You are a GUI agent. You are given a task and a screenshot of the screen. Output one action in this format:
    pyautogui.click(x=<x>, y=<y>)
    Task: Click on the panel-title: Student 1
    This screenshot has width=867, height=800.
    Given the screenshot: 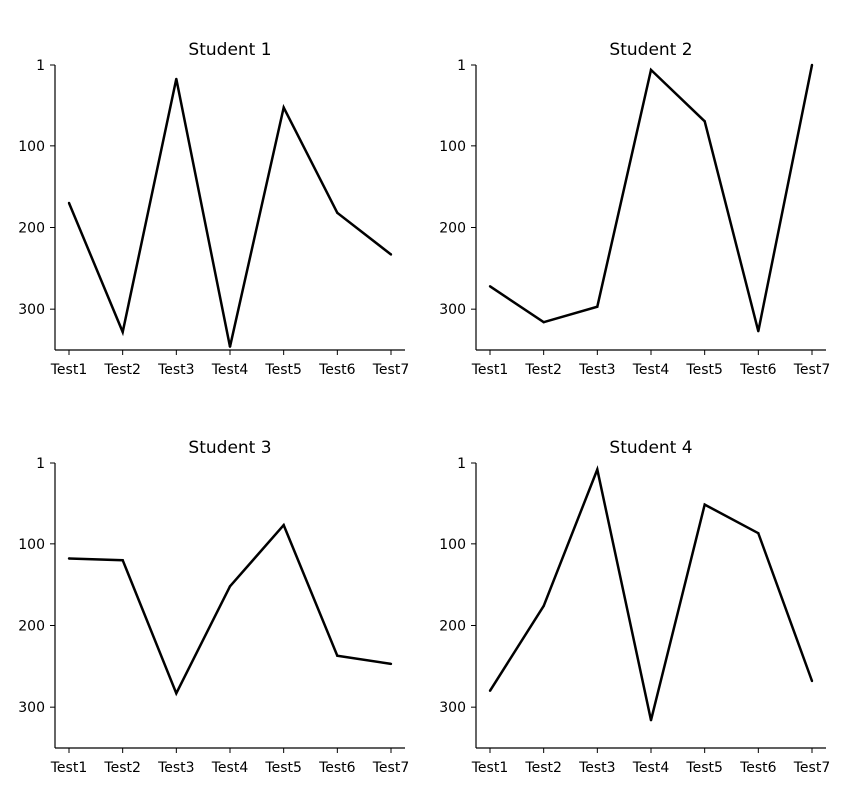 What is the action you would take?
    pyautogui.click(x=229, y=50)
    